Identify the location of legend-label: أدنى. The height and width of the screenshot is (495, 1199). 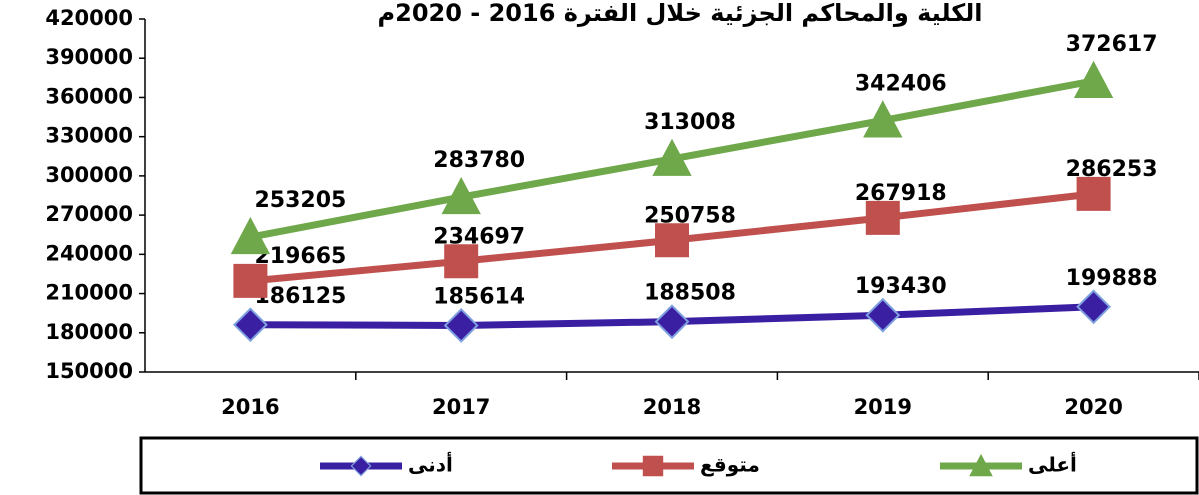
(430, 464).